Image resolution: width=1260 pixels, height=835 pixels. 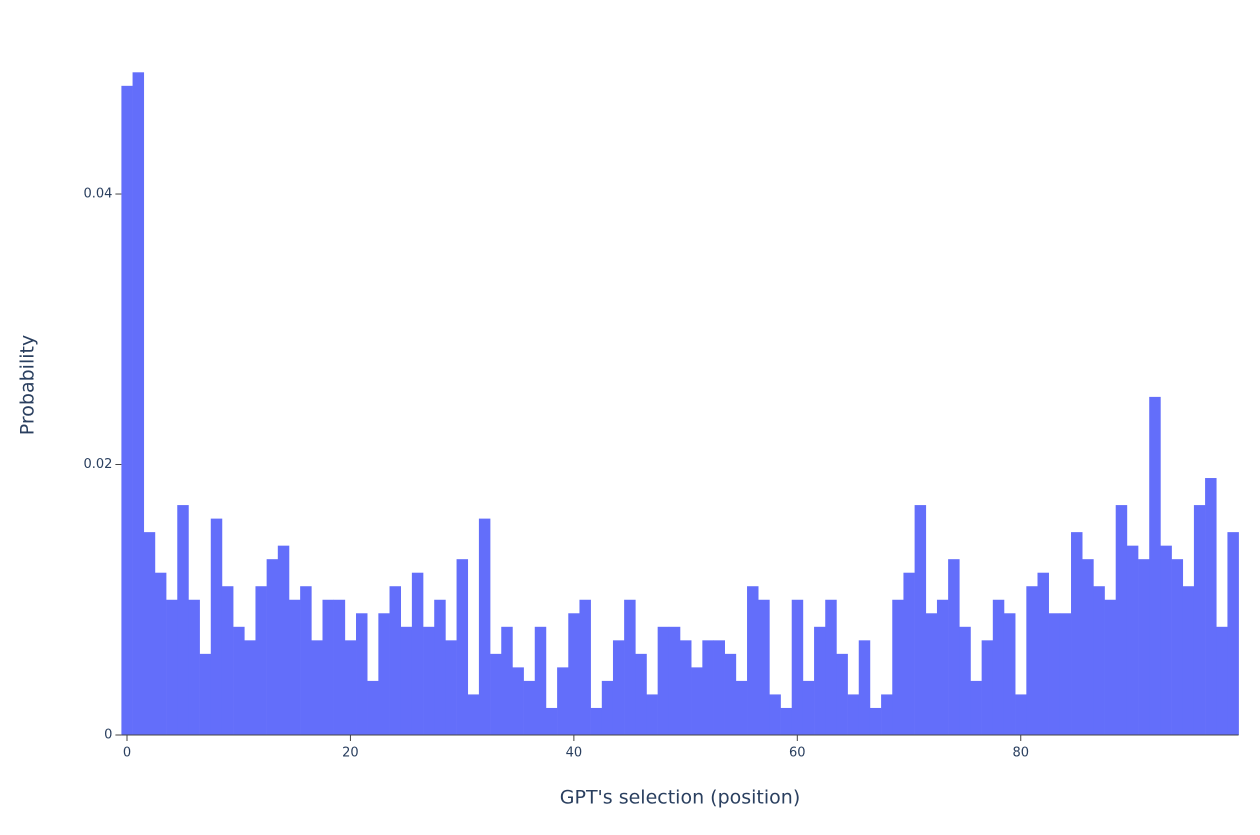 I want to click on x-tick-label: 80, so click(x=1020, y=753).